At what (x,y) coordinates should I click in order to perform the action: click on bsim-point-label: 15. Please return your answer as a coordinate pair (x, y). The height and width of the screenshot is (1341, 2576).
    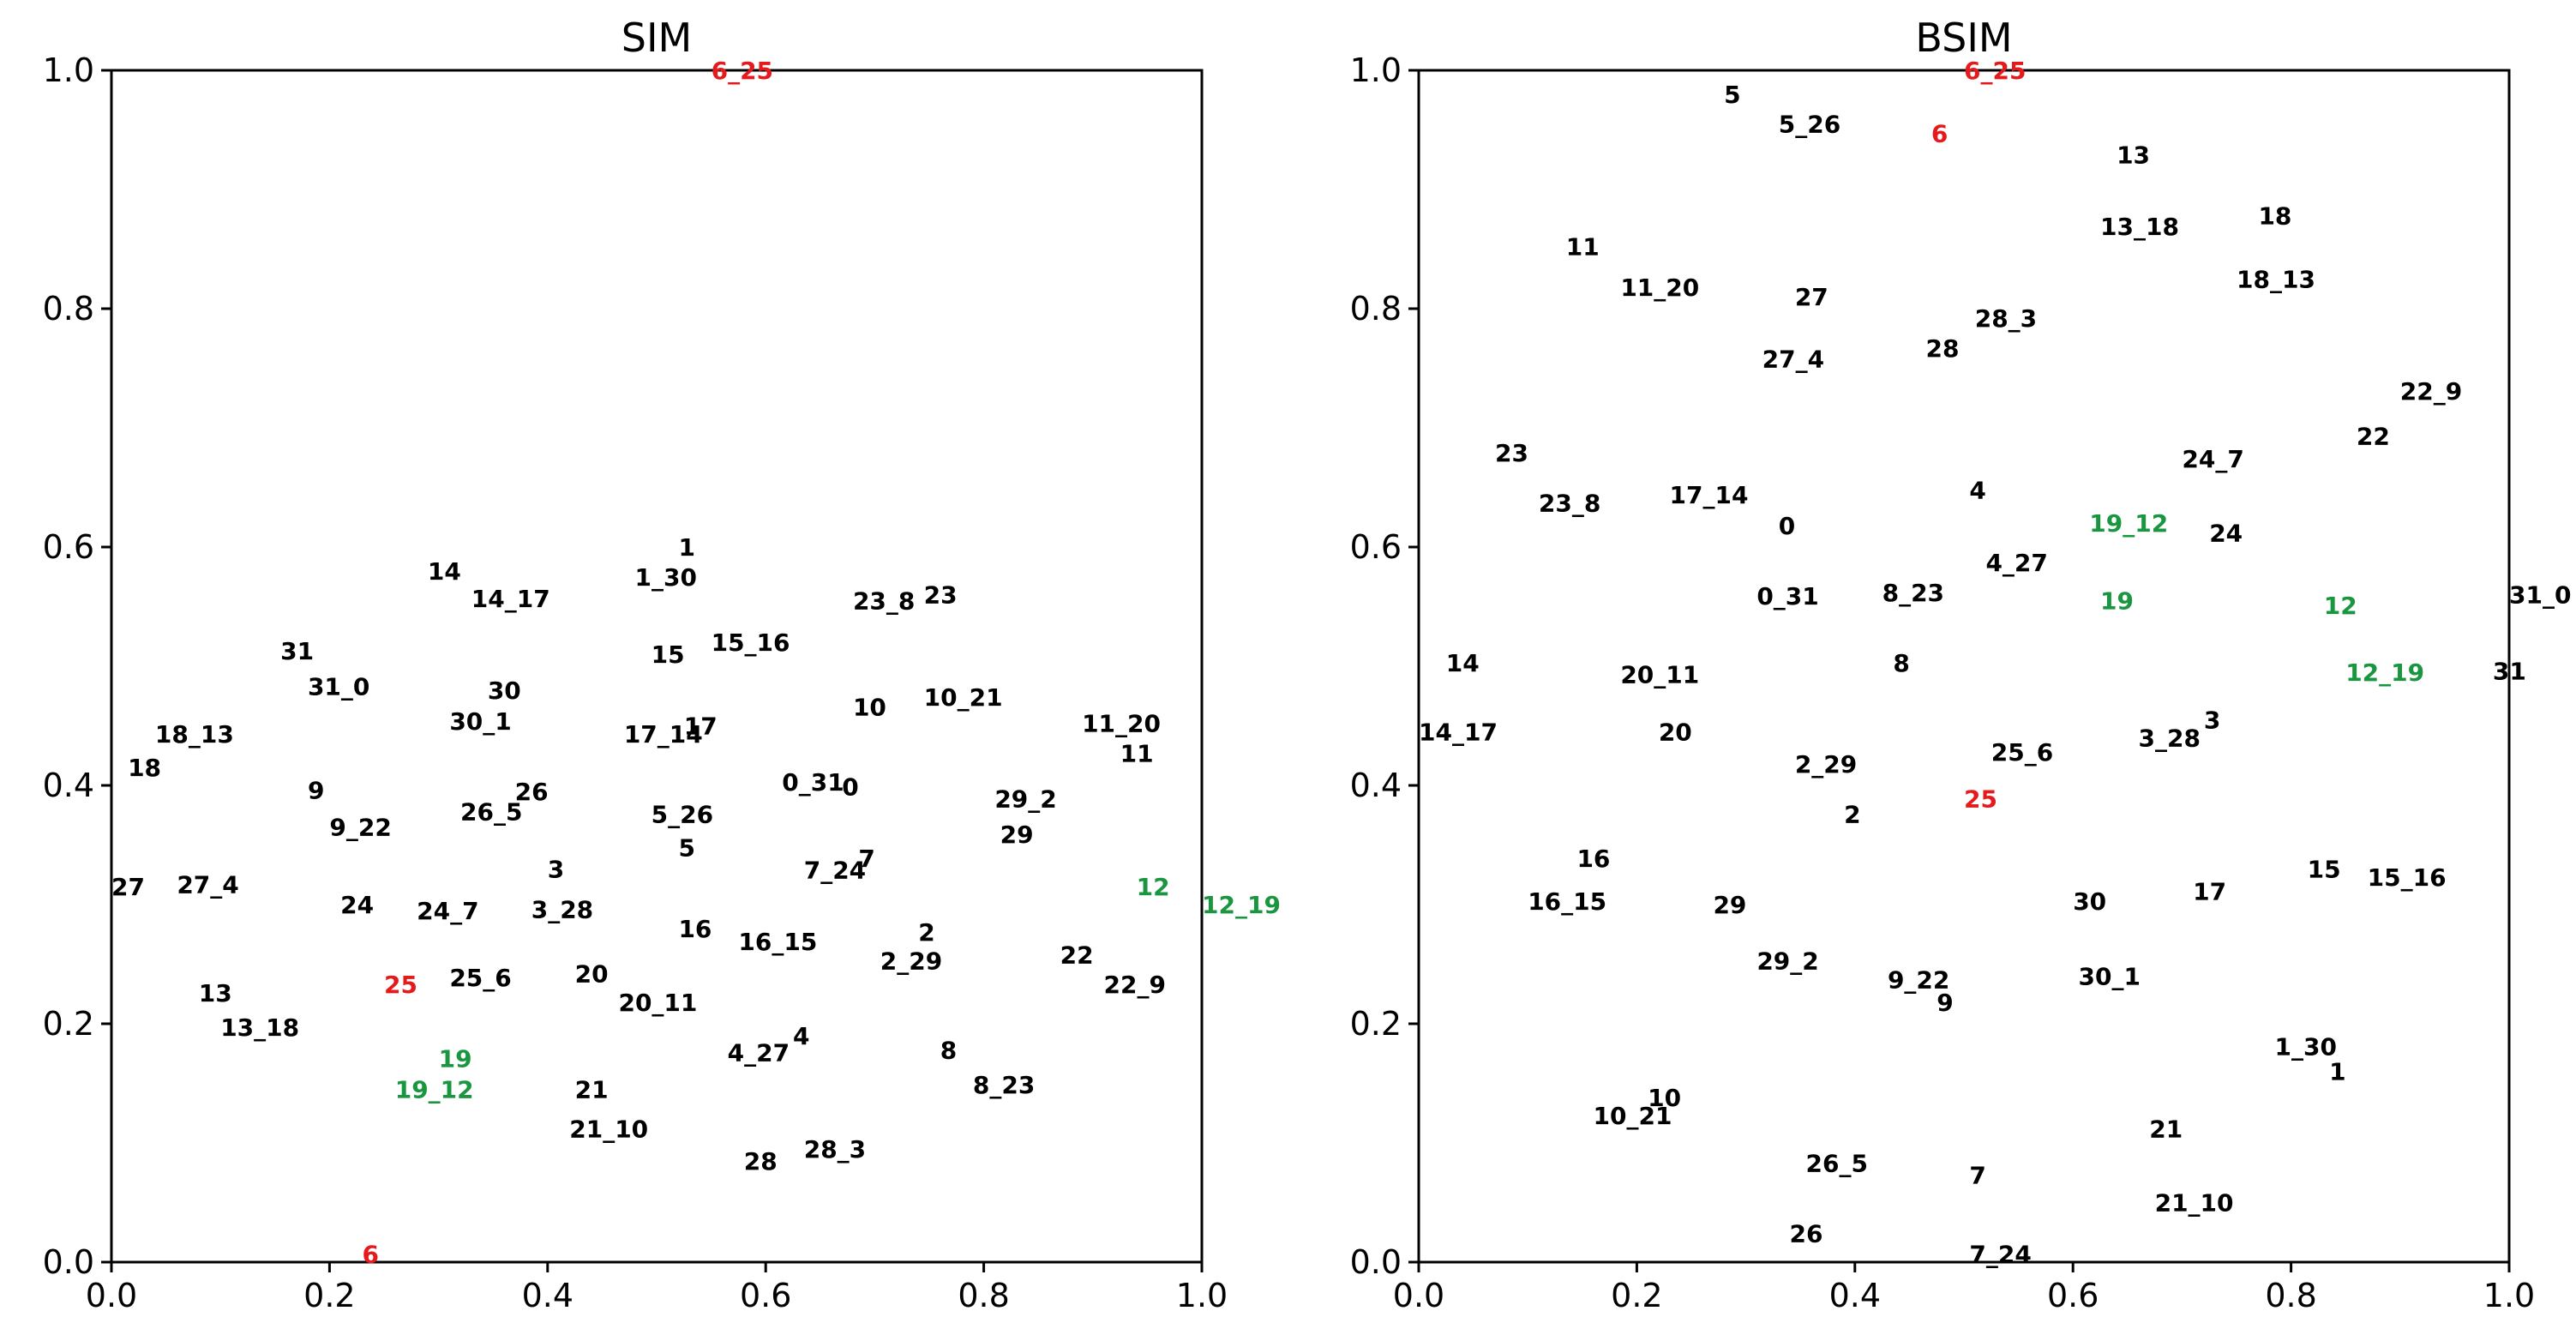
    Looking at the image, I should click on (2324, 869).